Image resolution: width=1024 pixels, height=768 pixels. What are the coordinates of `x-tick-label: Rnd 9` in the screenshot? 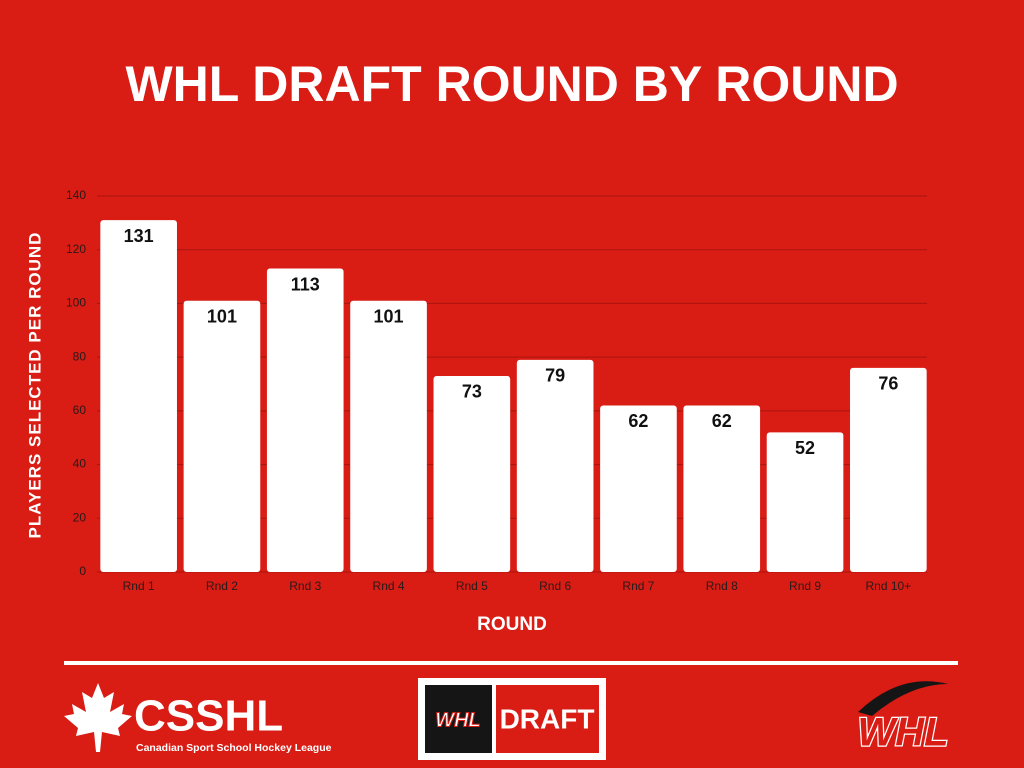 It's located at (805, 586).